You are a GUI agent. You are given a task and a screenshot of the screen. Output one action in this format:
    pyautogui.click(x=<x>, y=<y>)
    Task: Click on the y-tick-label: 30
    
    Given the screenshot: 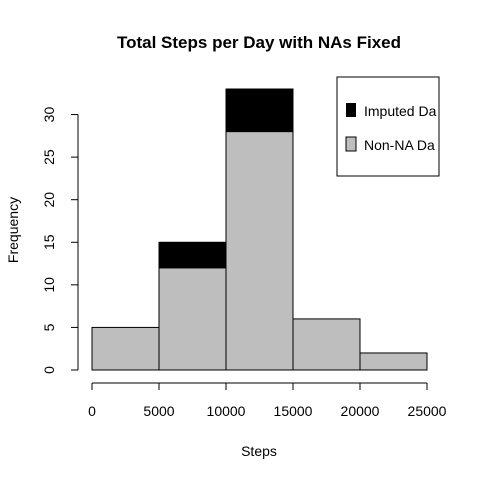 What is the action you would take?
    pyautogui.click(x=49, y=115)
    